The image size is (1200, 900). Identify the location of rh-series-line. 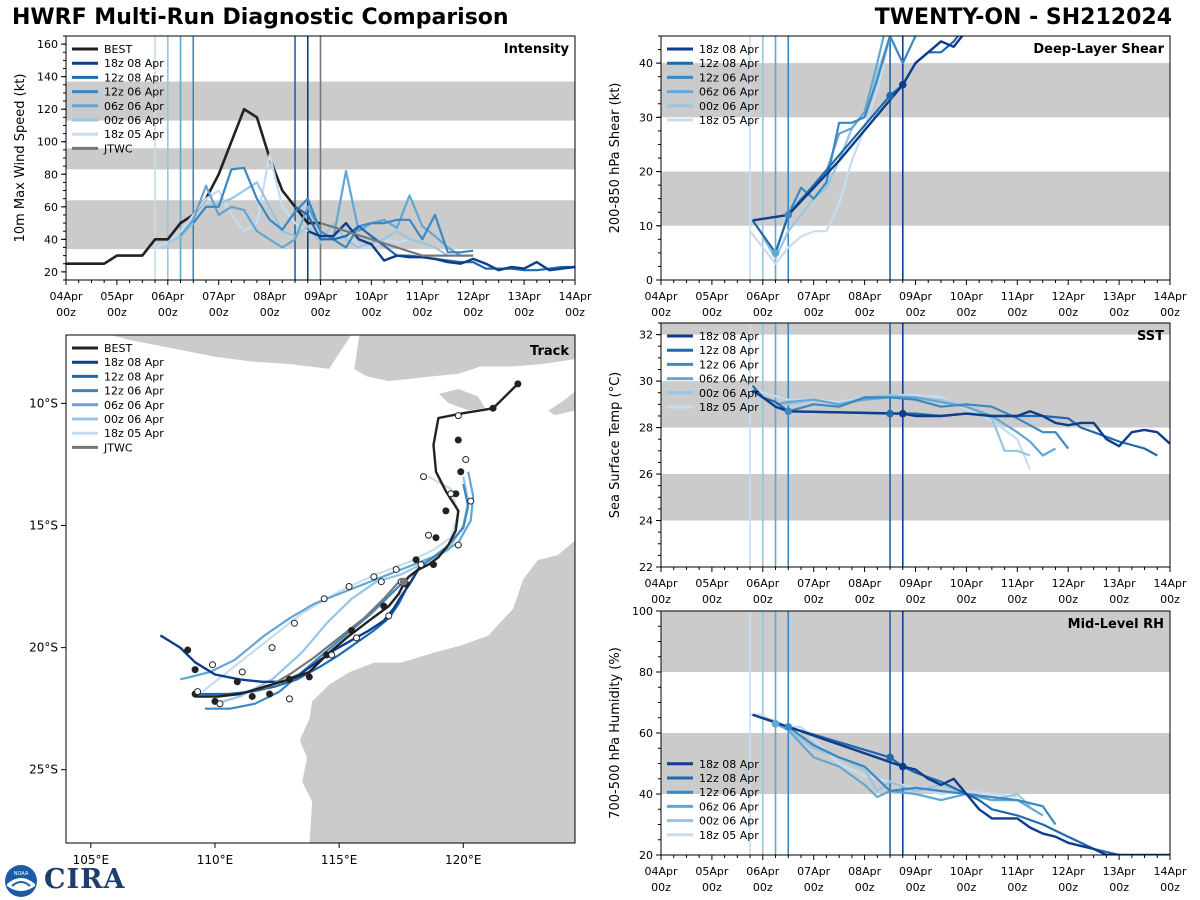
(961, 784).